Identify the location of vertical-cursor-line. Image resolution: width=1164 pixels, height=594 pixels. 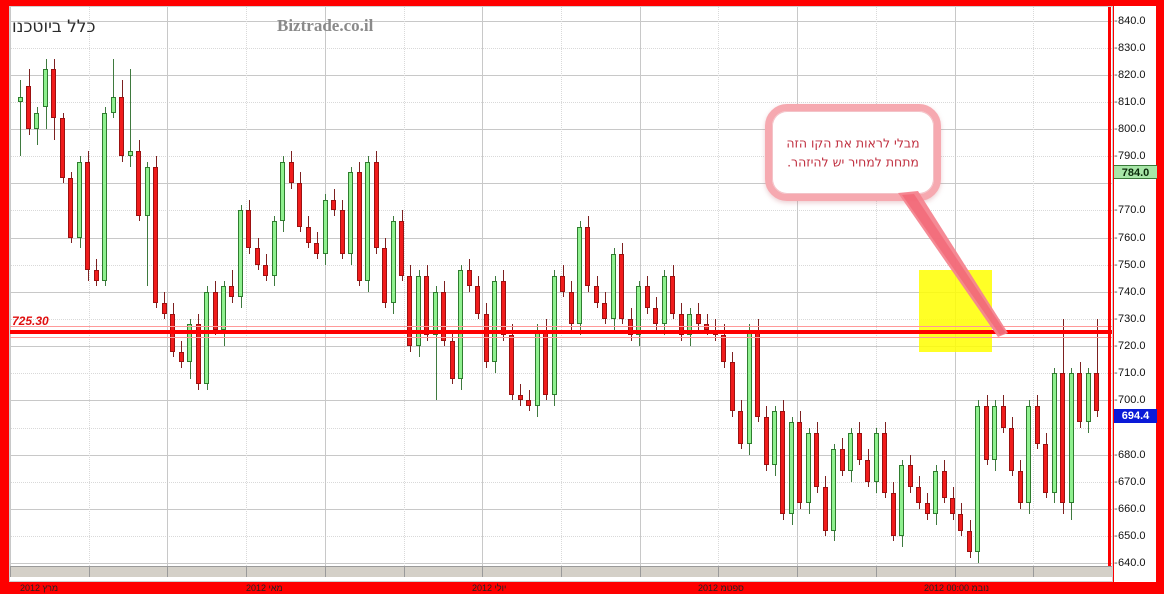
(1109, 290).